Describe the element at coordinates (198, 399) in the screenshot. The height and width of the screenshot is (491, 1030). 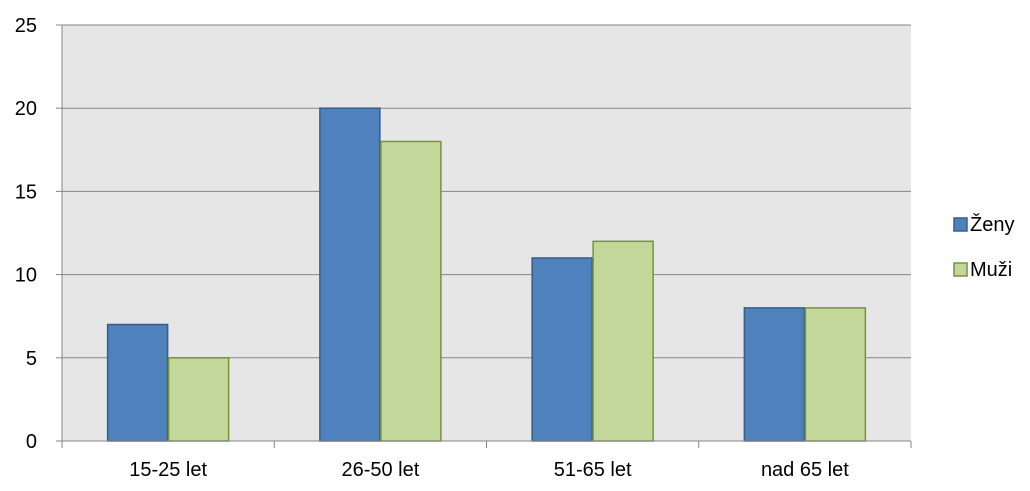
I see `bar-Muži-15-25 let` at that location.